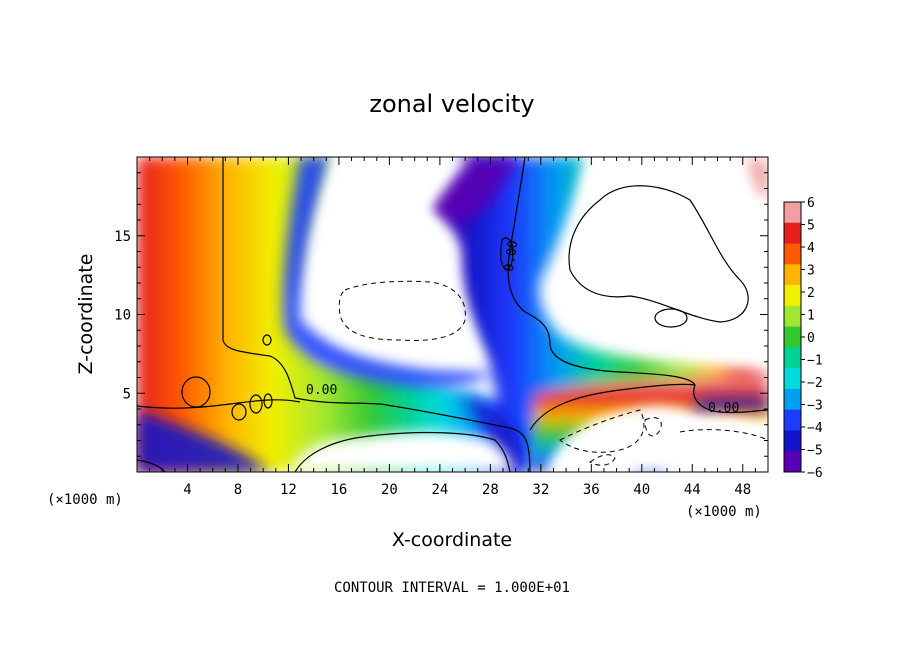 This screenshot has width=904, height=654. What do you see at coordinates (540, 490) in the screenshot?
I see `x-tick-label: 32` at bounding box center [540, 490].